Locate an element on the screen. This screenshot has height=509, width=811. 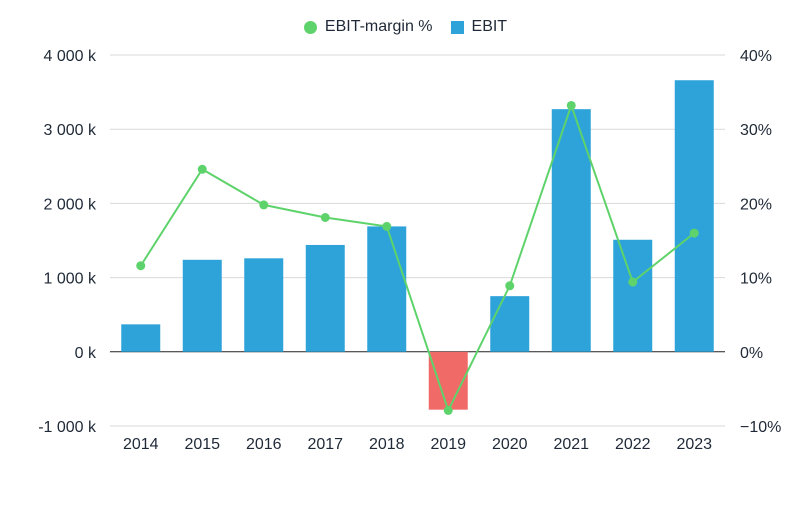
x-tick-label: 2014 is located at coordinates (141, 444).